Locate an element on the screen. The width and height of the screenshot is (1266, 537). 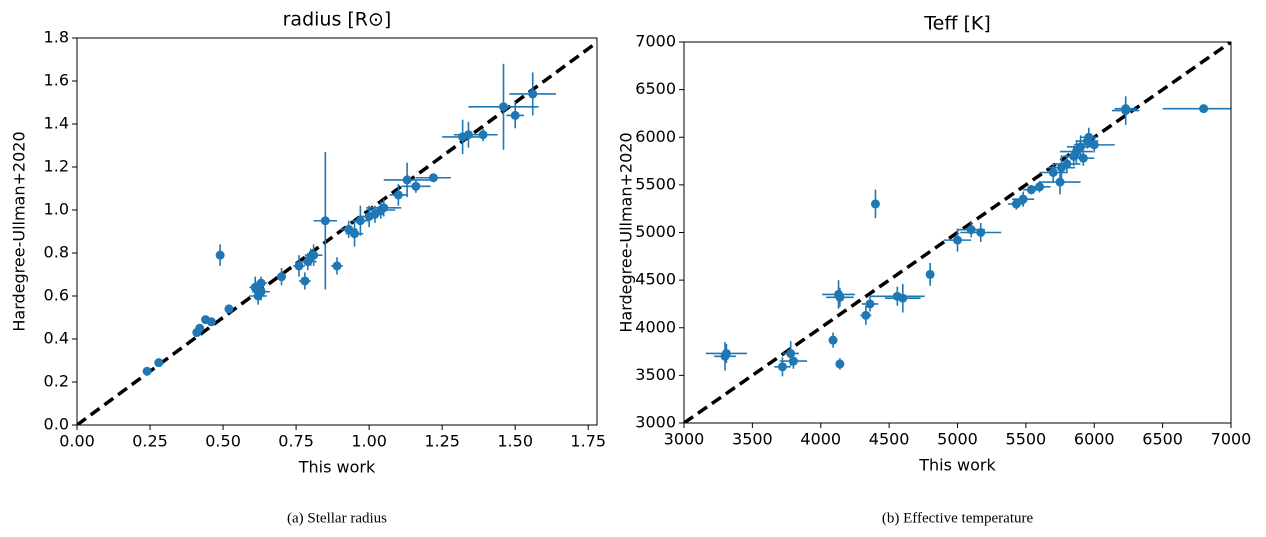
x-tick-label: 5500 is located at coordinates (1026, 439).